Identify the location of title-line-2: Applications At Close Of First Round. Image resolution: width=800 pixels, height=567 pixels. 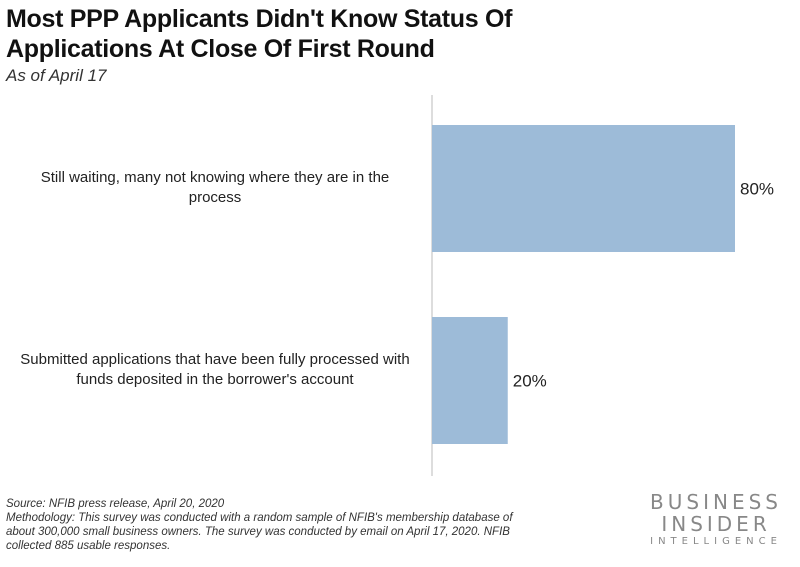
(220, 49).